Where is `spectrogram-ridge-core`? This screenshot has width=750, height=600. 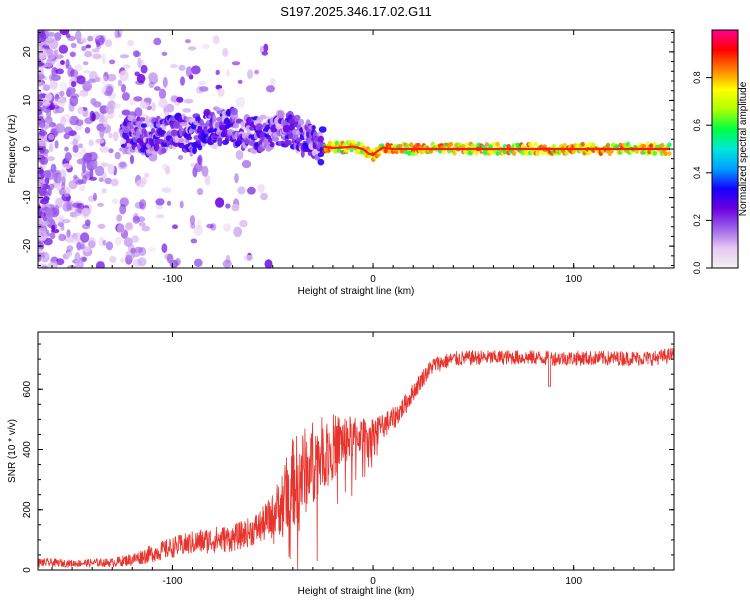 spectrogram-ridge-core is located at coordinates (496, 150).